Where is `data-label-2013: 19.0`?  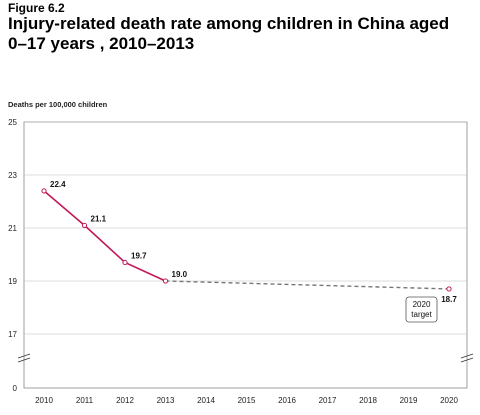
data-label-2013: 19.0 is located at coordinates (180, 274).